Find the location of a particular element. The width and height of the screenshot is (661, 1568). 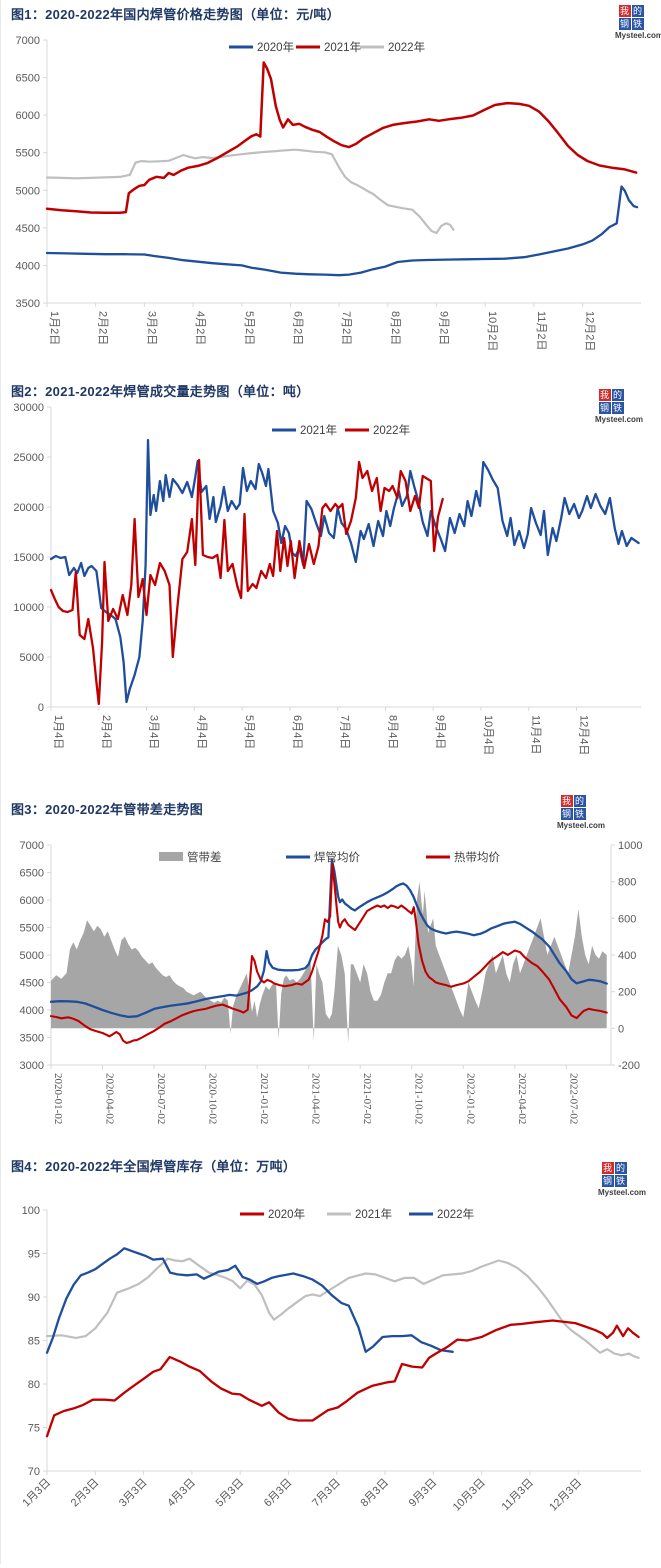

x-tick-label: 12月2日 is located at coordinates (590, 331).